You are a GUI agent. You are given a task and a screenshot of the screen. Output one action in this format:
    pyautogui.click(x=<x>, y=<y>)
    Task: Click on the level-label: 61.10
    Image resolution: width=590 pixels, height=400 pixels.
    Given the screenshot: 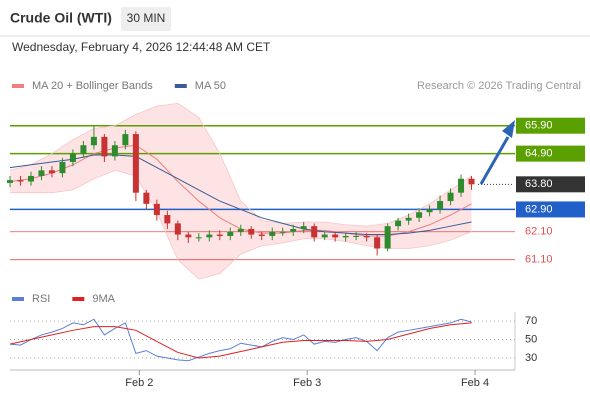 What is the action you would take?
    pyautogui.click(x=539, y=260)
    